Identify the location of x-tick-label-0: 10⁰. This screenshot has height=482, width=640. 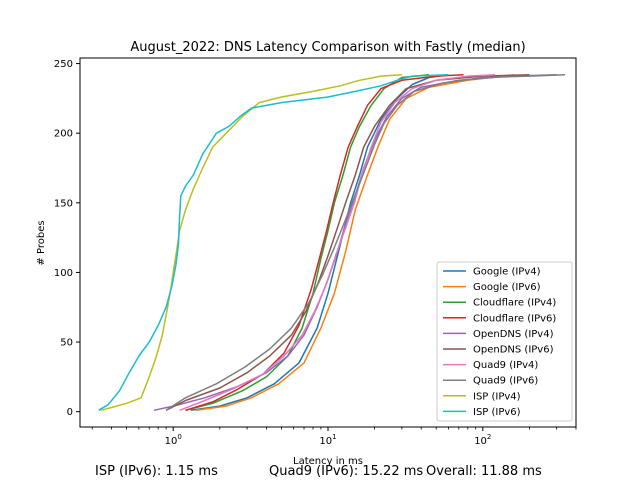
(173, 440).